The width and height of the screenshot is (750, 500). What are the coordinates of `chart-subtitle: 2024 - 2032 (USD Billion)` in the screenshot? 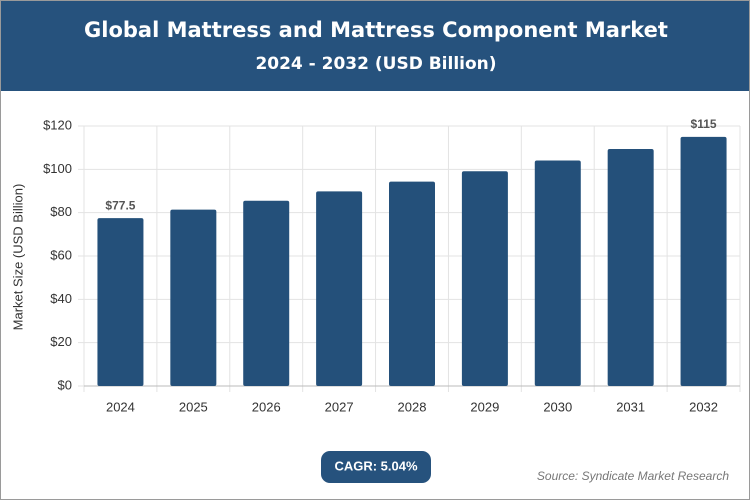 It's located at (375, 64).